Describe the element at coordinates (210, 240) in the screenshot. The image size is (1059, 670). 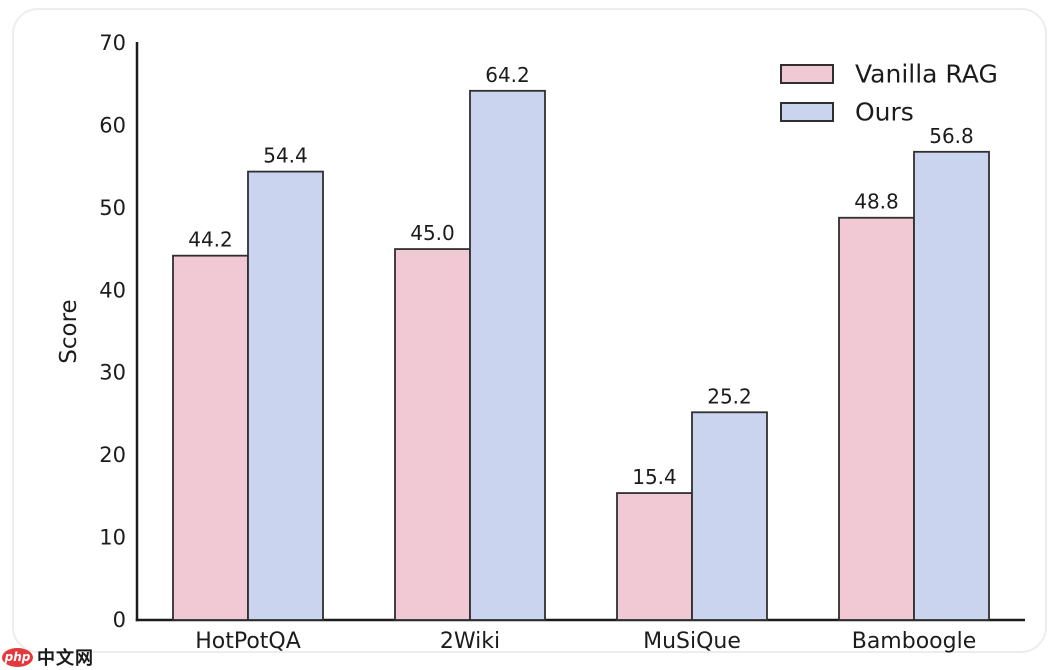
I see `bar-value-label: 44.2` at that location.